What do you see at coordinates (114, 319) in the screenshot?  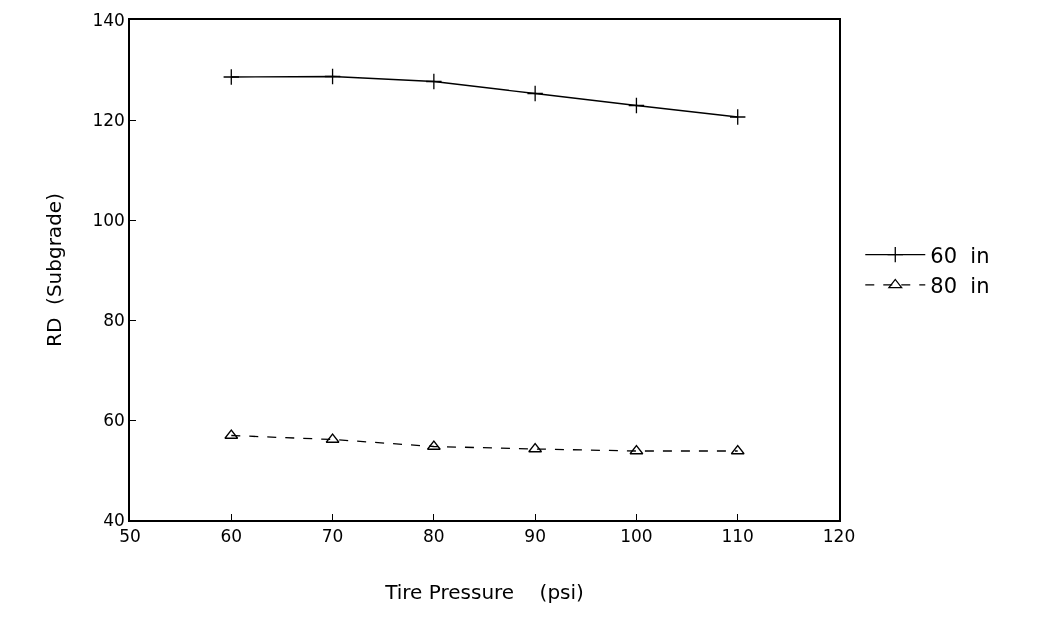 I see `y-tick-label: 80` at bounding box center [114, 319].